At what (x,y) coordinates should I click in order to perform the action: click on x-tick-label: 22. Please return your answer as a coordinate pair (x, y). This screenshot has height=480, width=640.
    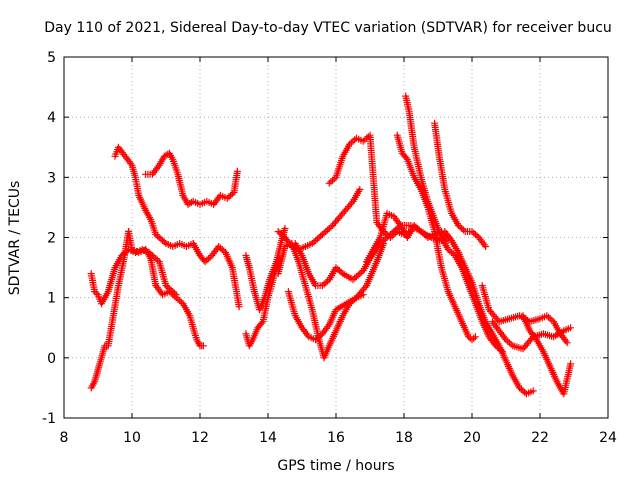
    Looking at the image, I should click on (540, 438).